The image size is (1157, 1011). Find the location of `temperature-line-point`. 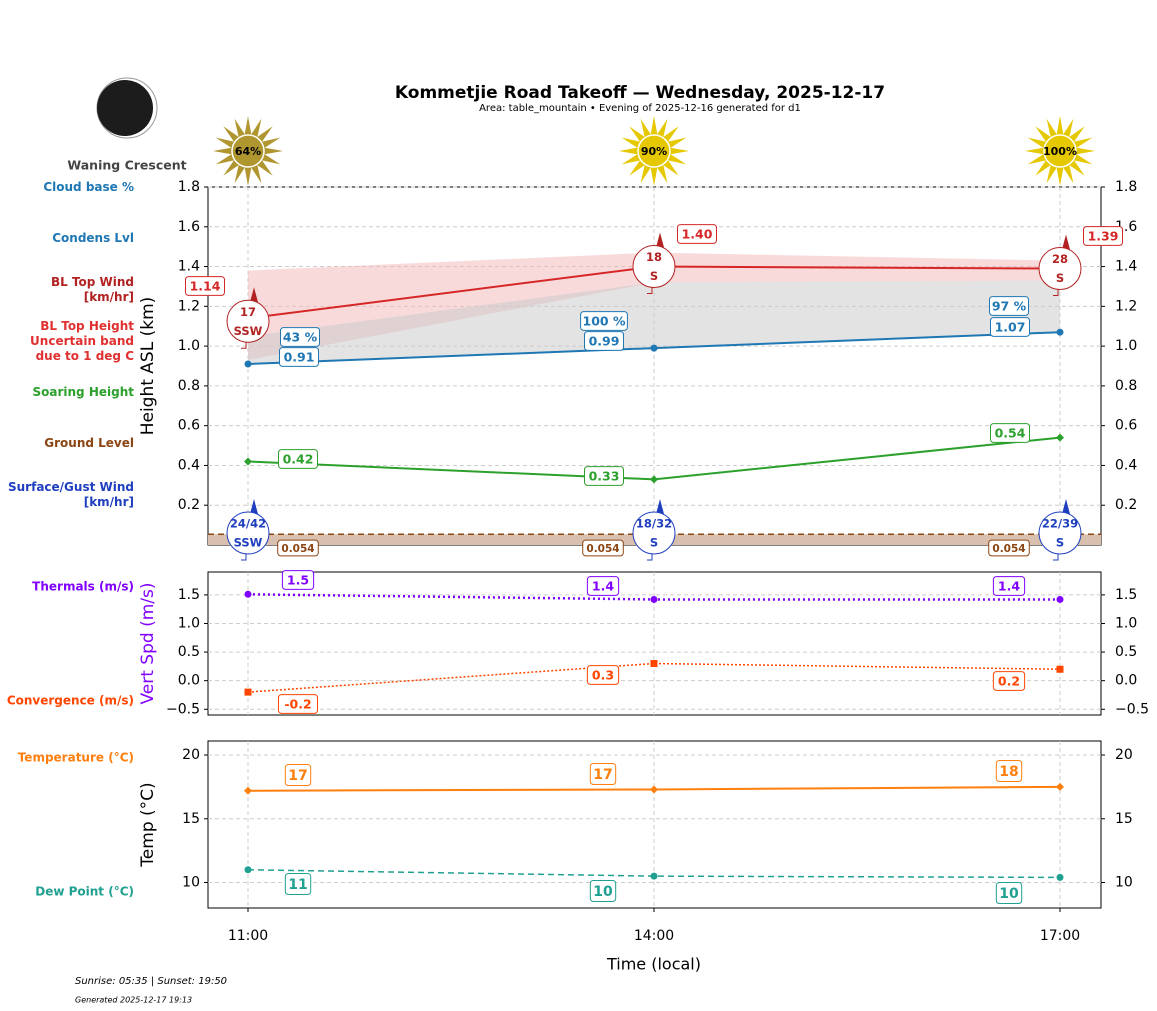

temperature-line-point is located at coordinates (248, 790).